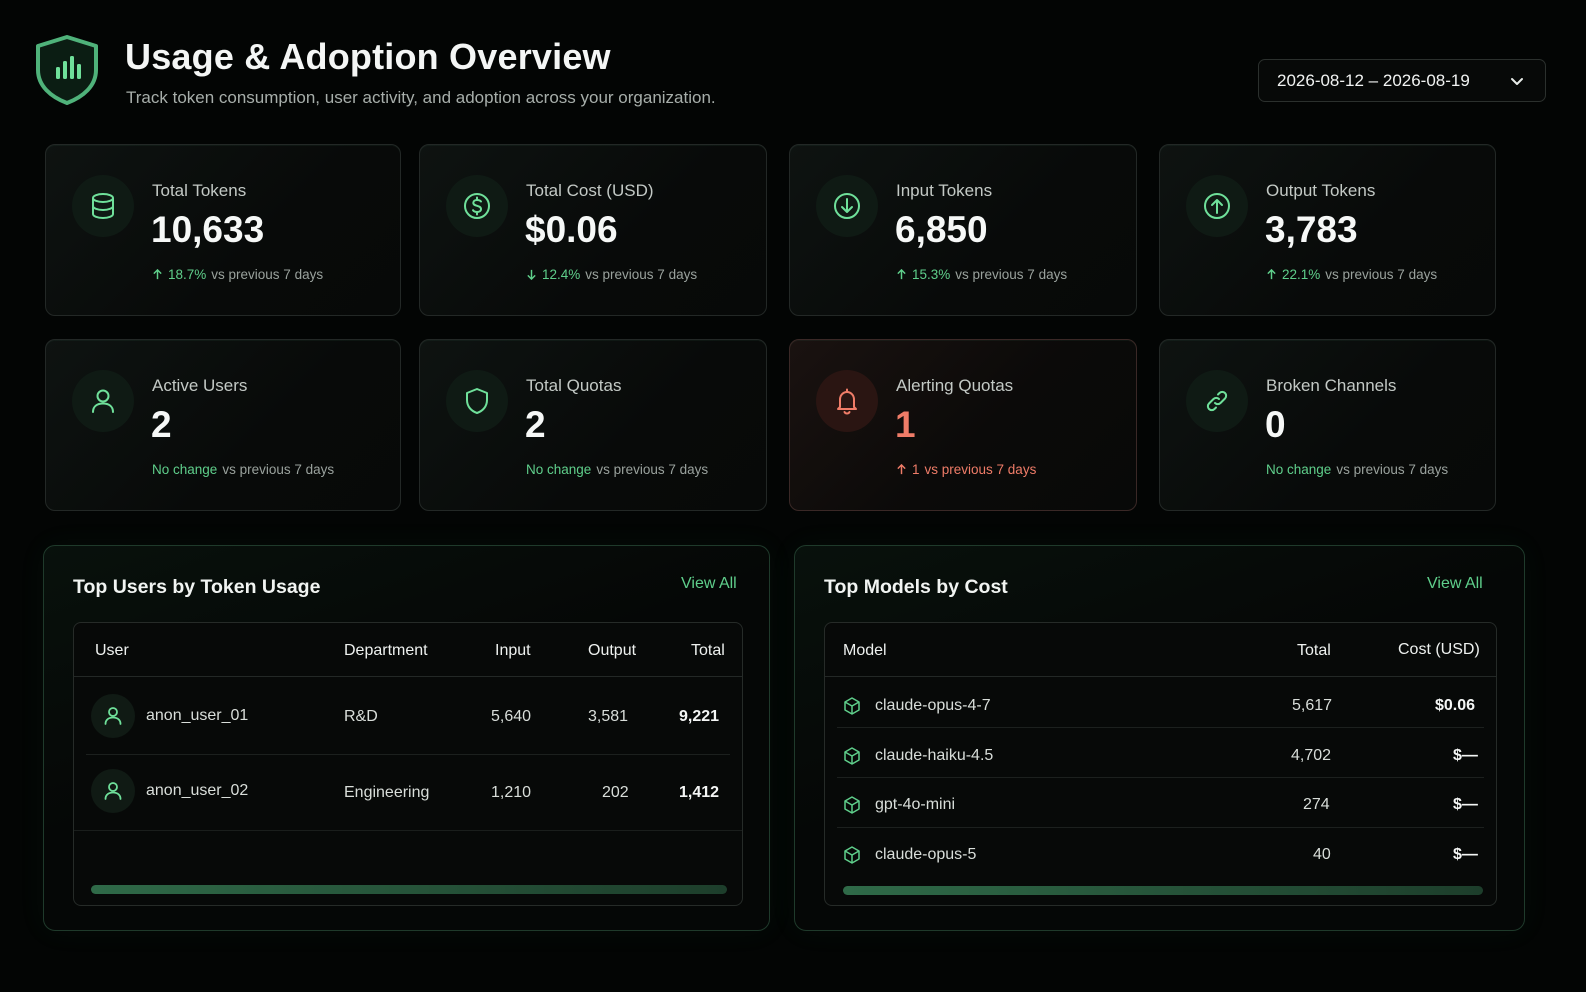 The width and height of the screenshot is (1586, 992). Describe the element at coordinates (200, 385) in the screenshot. I see `stat-label: Active Users` at that location.